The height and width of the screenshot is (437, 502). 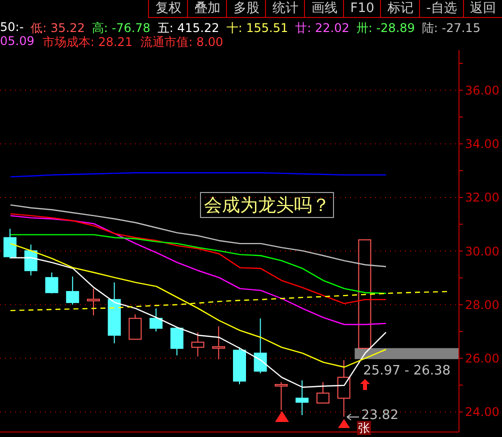 What do you see at coordinates (121, 28) in the screenshot?
I see `text: 高: -76.78` at bounding box center [121, 28].